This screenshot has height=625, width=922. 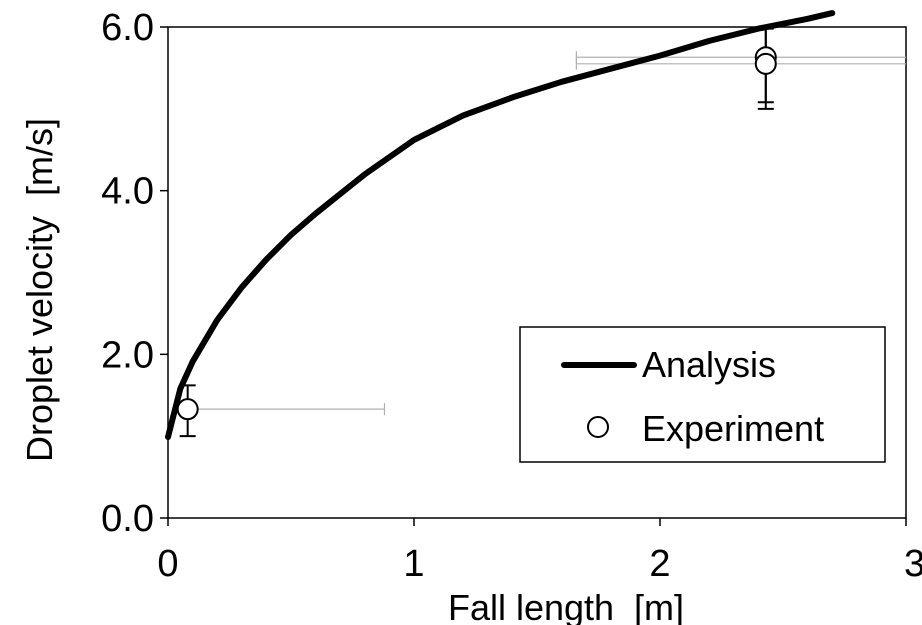 I want to click on y-tick-label: 2.0, so click(x=127, y=355).